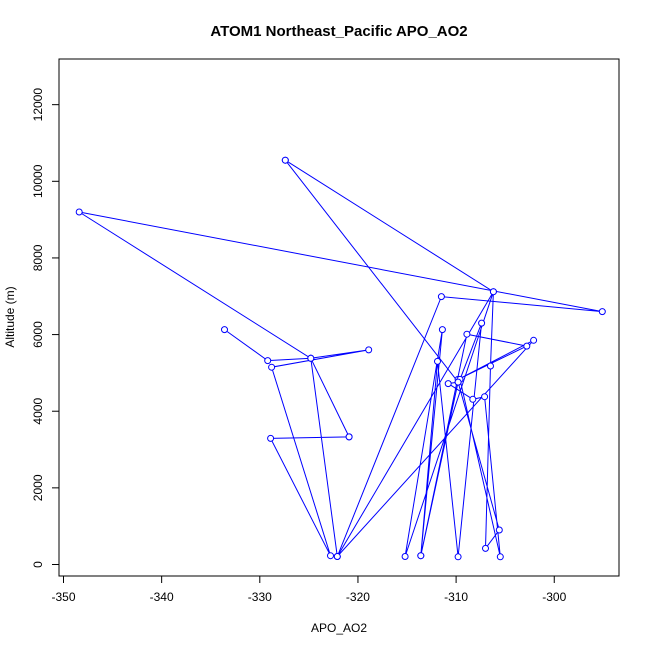  Describe the element at coordinates (338, 31) in the screenshot. I see `chart-title: ATOM1 Northeast_Pacific APO_AO2` at that location.